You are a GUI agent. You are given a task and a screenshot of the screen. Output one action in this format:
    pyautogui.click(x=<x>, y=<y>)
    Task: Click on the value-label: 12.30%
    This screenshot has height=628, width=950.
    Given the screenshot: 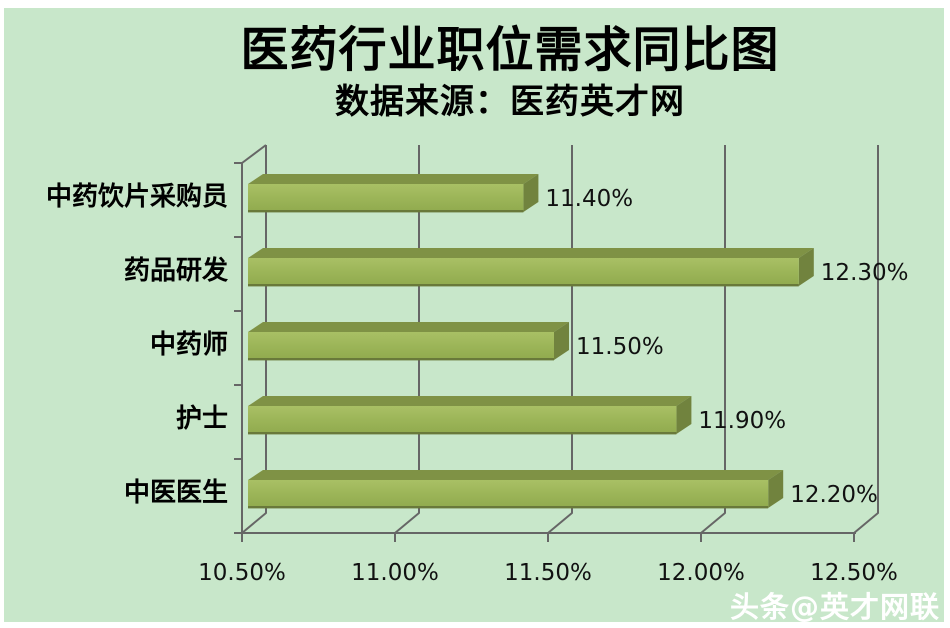 What is the action you would take?
    pyautogui.click(x=864, y=272)
    